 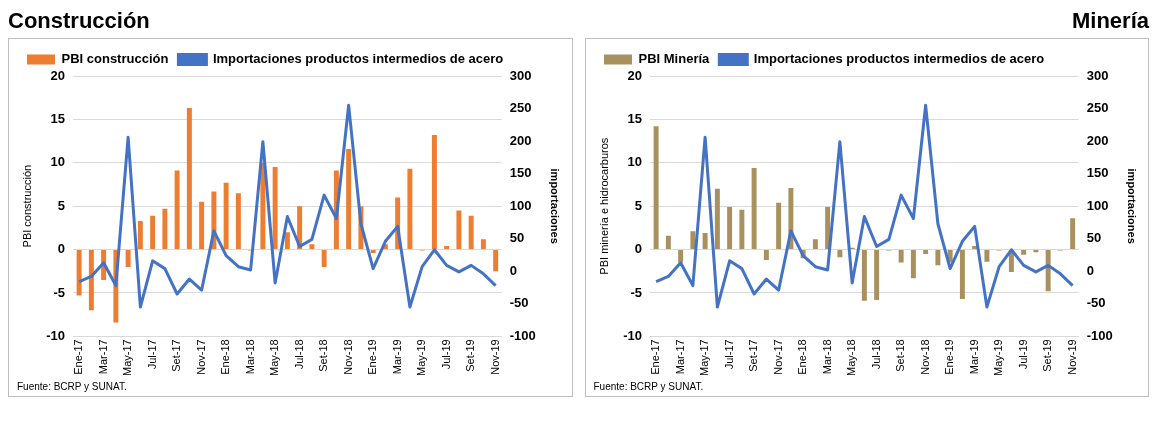 I want to click on y-axis-title: PBI construcción, so click(x=26, y=206).